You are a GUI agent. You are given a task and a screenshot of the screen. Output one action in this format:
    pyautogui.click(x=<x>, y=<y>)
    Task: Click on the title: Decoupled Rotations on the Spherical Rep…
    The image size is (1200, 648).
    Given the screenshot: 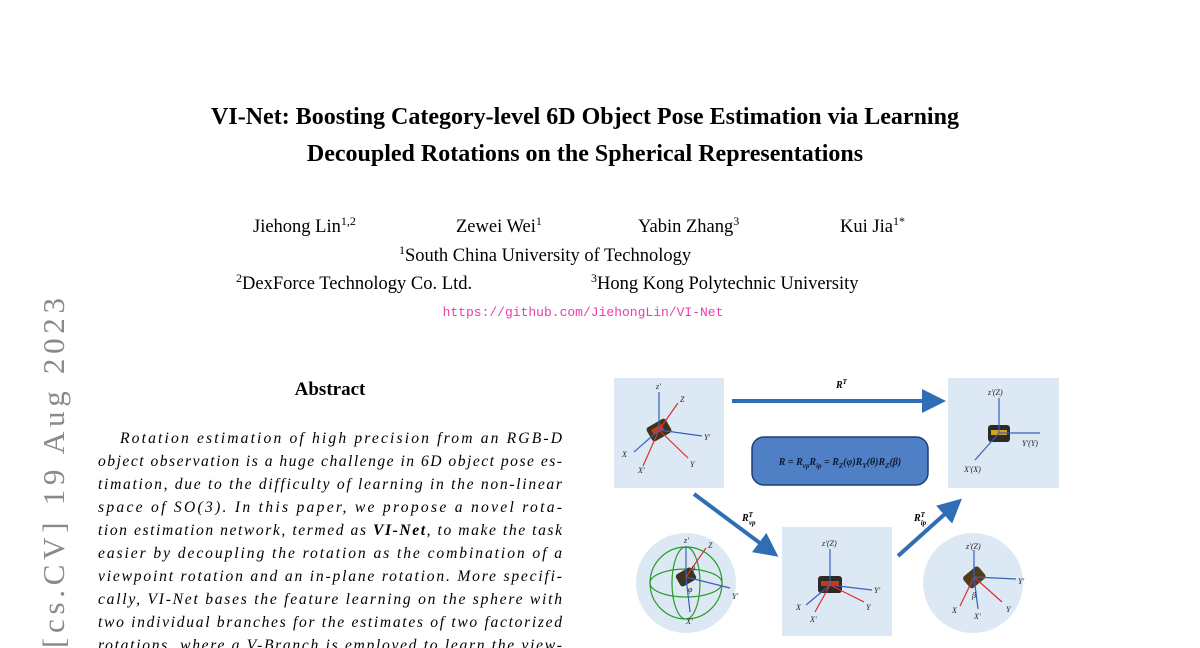 What is the action you would take?
    pyautogui.click(x=585, y=154)
    